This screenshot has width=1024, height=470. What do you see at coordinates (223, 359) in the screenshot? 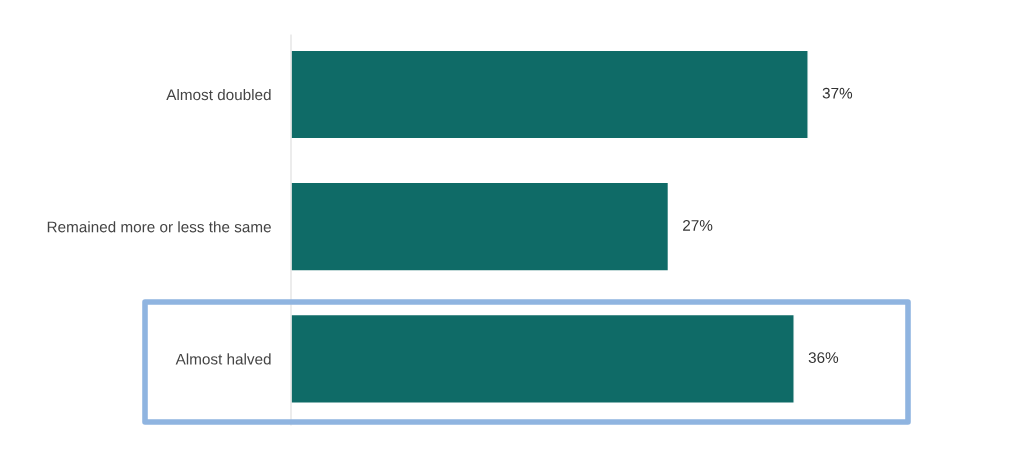
I see `y-tick-label: Almost halved` at bounding box center [223, 359].